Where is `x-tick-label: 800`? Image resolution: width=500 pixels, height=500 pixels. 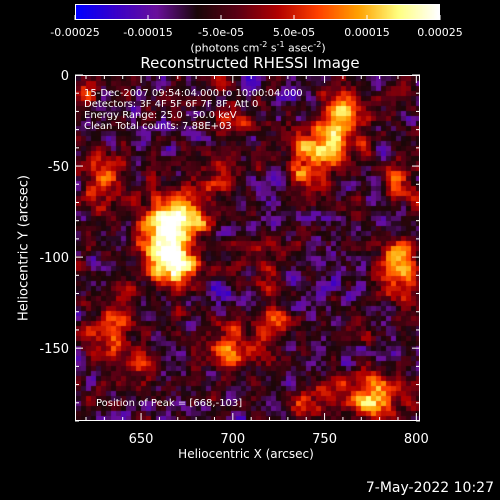
x-tick-label: 800 is located at coordinates (416, 439).